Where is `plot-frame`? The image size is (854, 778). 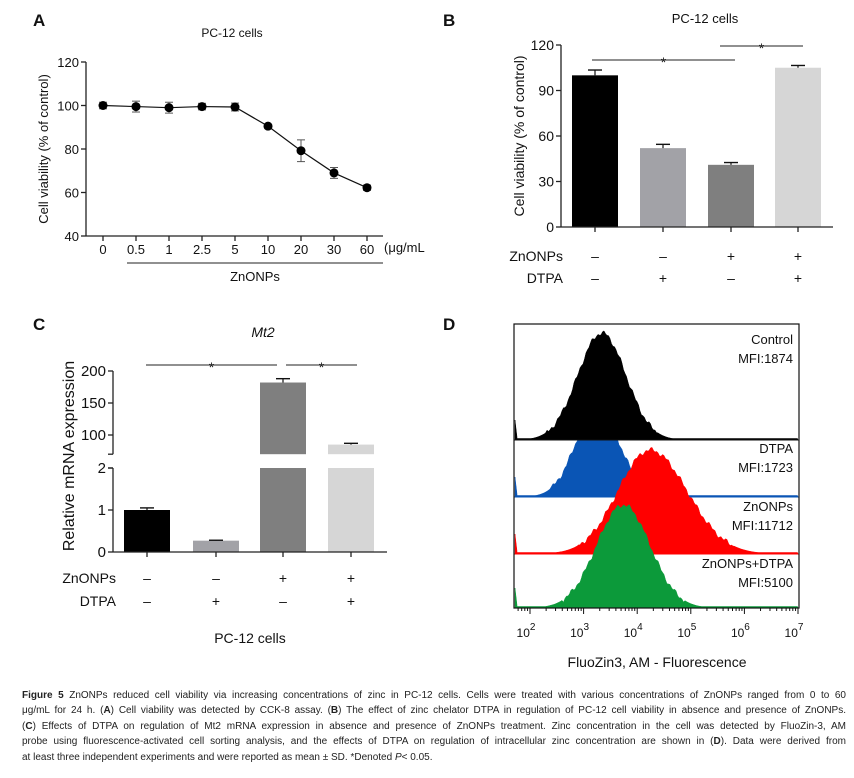 plot-frame is located at coordinates (656, 466).